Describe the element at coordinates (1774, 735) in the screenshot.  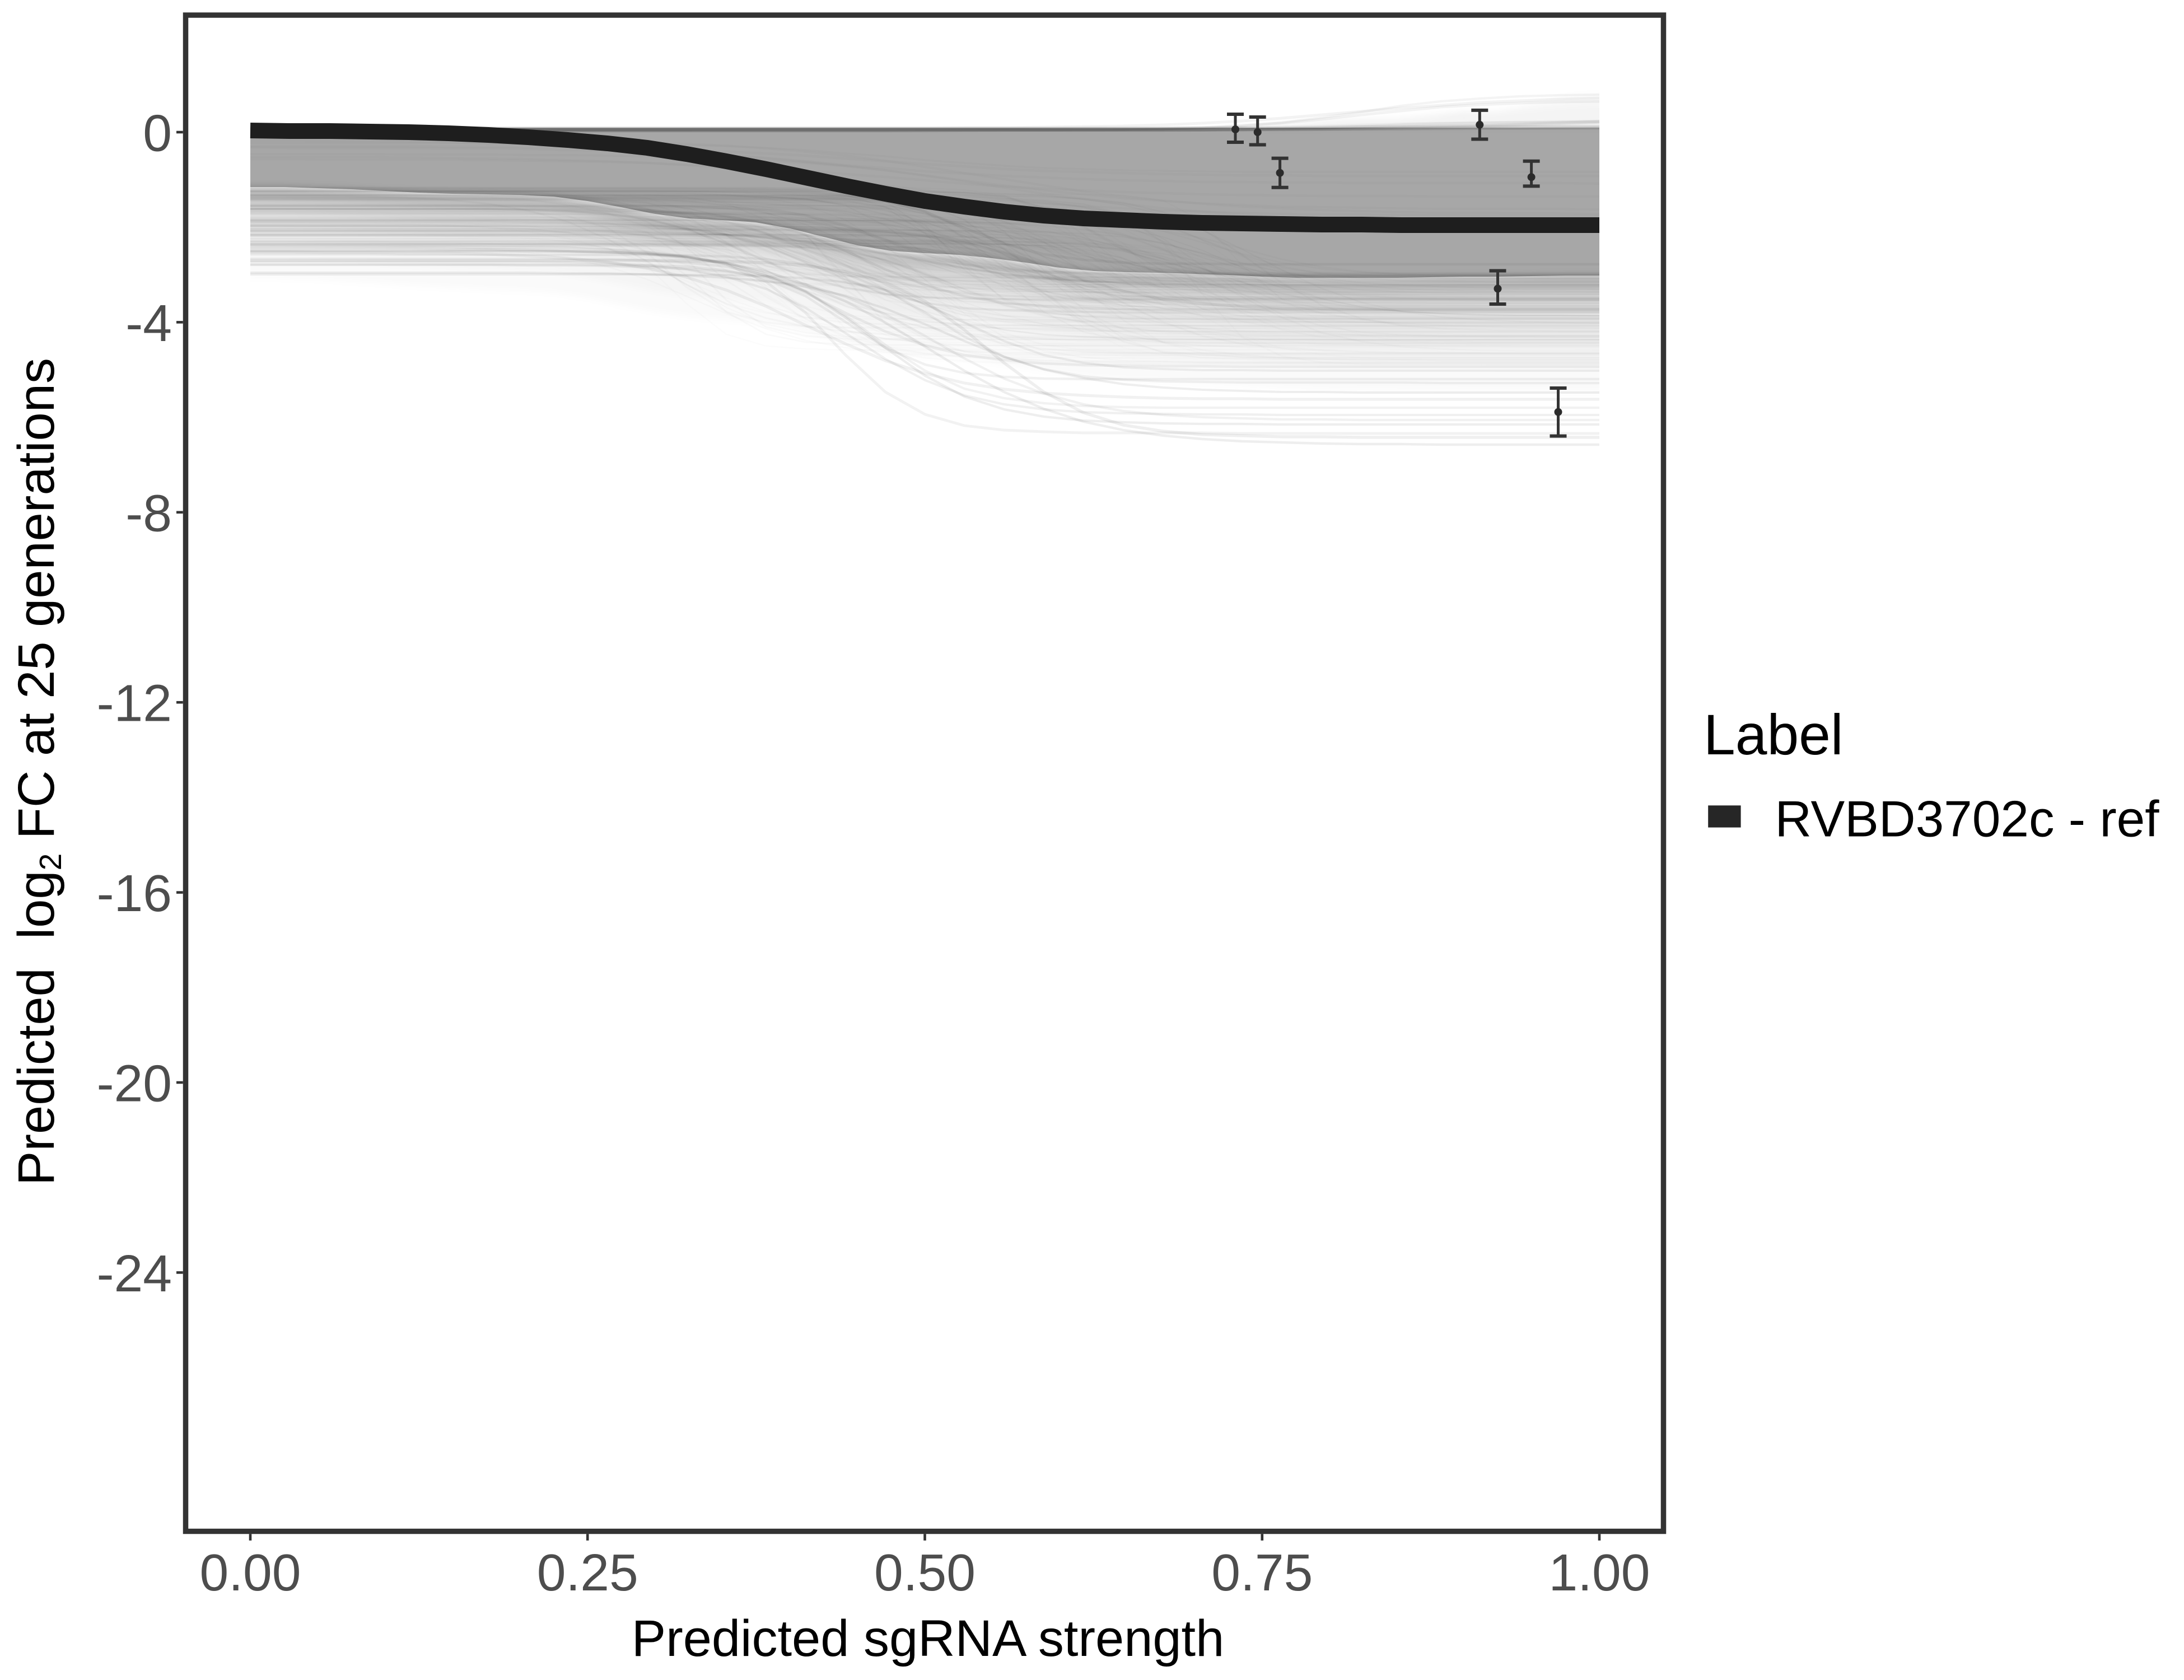
I see `svg-text: Label` at that location.